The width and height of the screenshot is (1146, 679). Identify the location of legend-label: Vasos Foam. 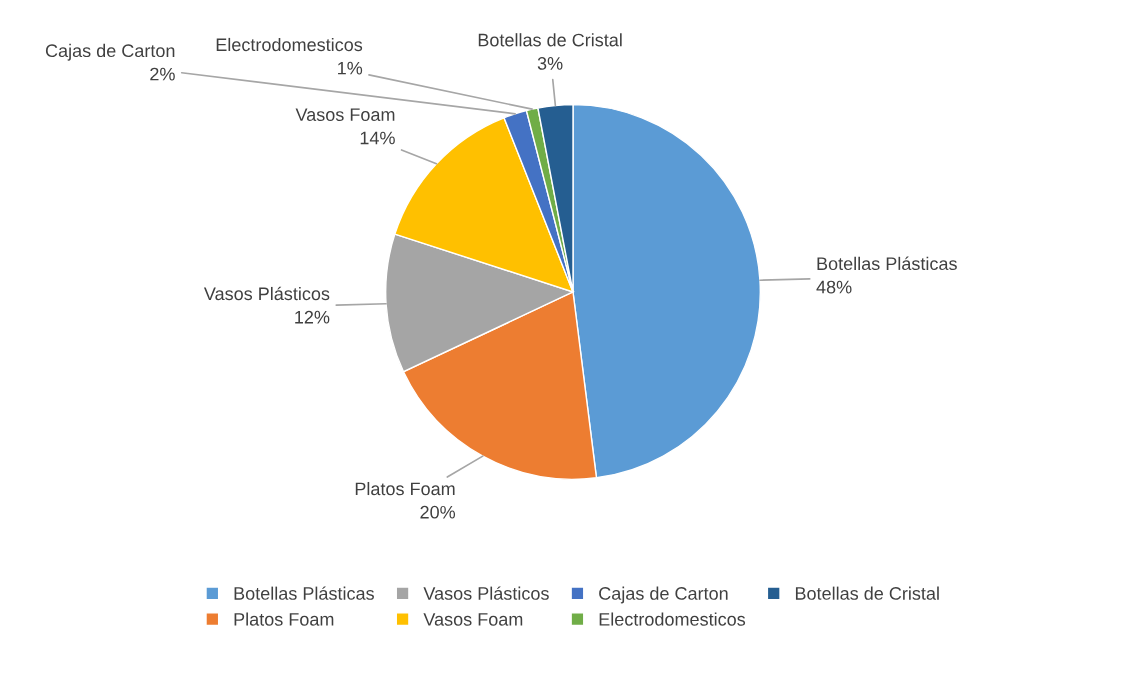
(473, 619).